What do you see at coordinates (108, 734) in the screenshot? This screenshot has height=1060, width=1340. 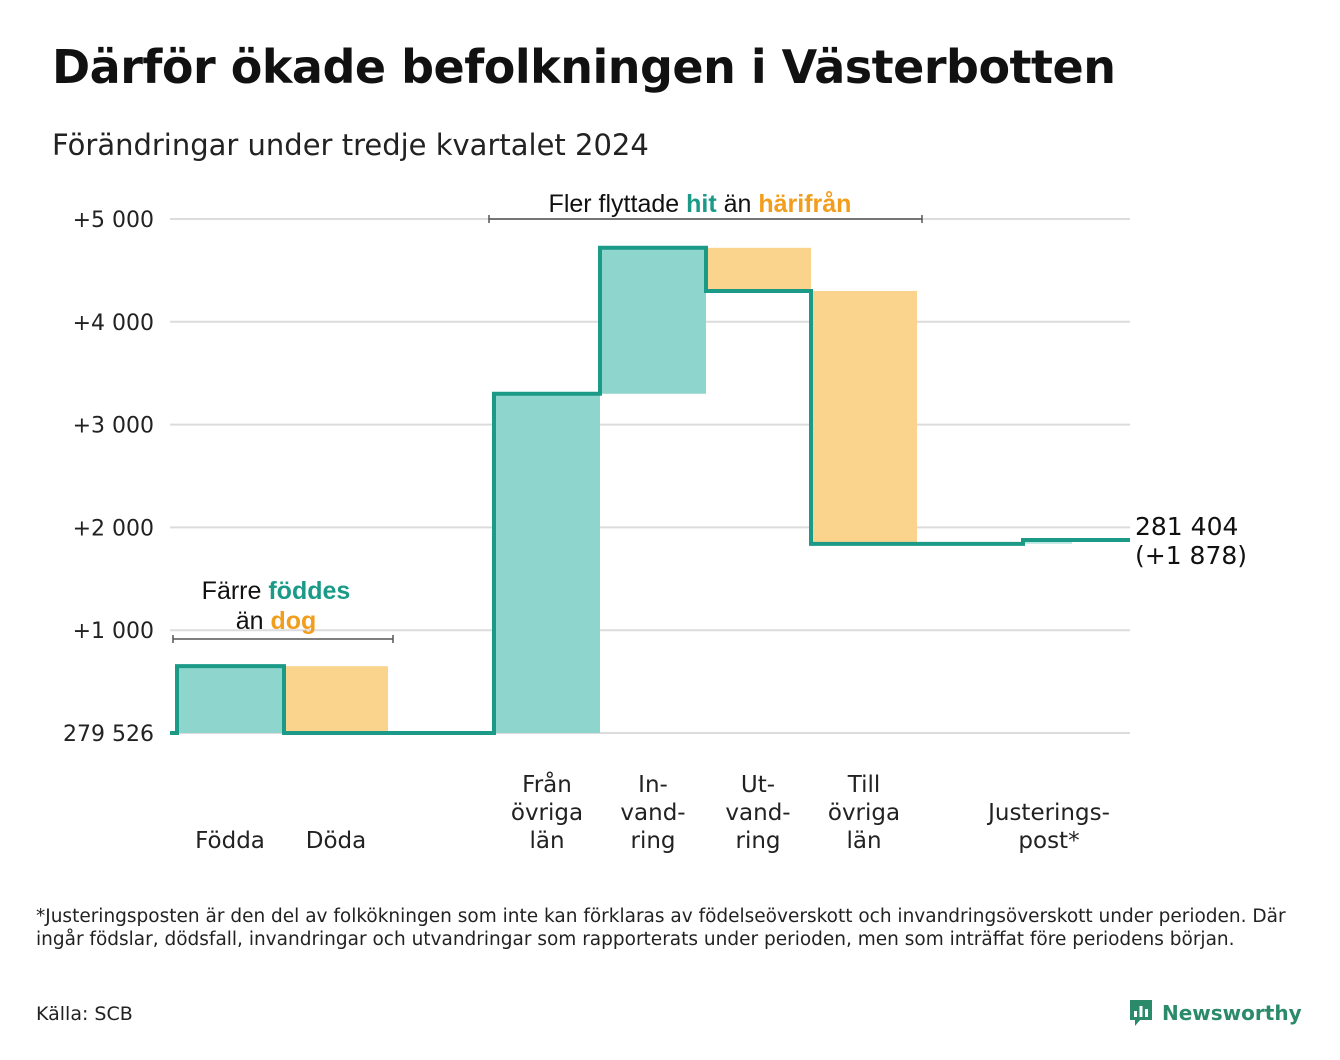 I see `y-tick-label: 279 526` at bounding box center [108, 734].